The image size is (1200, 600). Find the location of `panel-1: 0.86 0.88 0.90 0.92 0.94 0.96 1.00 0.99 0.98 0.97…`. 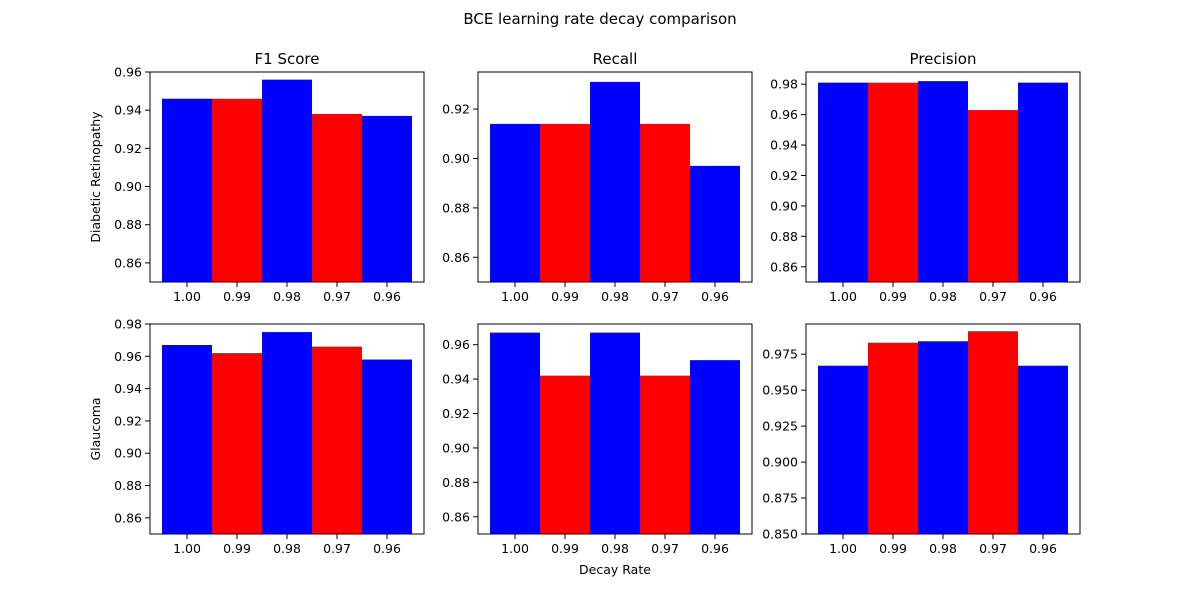

panel-1: 0.86 0.88 0.90 0.92 0.94 0.96 1.00 0.99 0.98 0.97… is located at coordinates (269, 184).